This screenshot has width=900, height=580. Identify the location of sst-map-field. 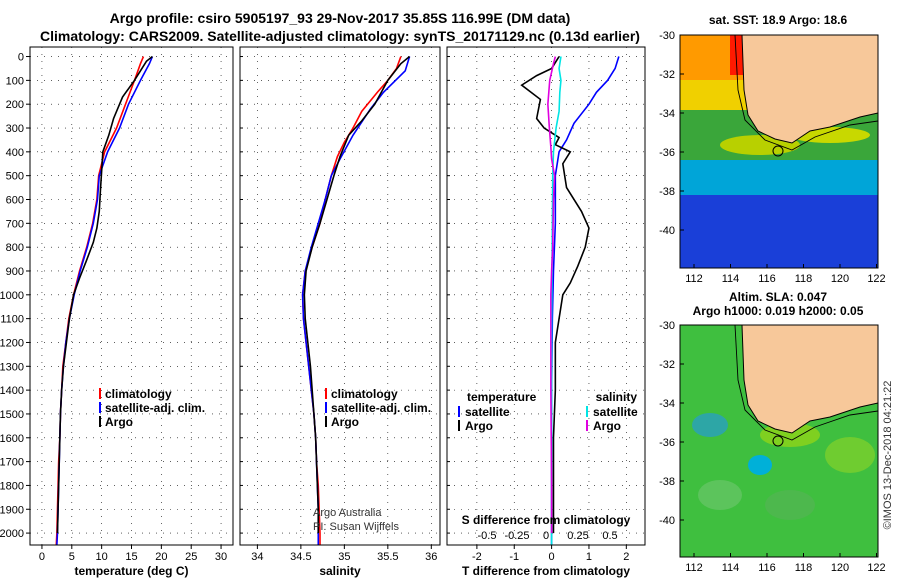
(779, 151).